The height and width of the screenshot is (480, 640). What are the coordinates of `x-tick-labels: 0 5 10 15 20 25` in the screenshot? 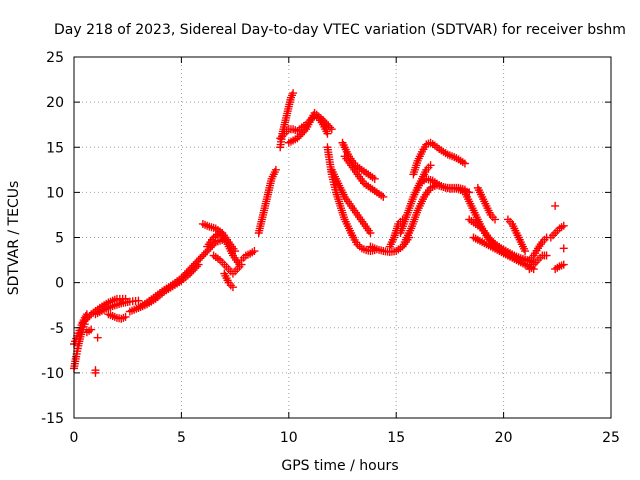 It's located at (345, 438).